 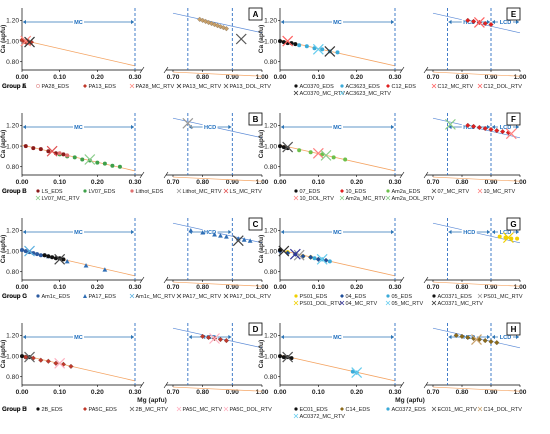 I want to click on legend-item: PS01_MC_RTV, so click(x=500, y=296).